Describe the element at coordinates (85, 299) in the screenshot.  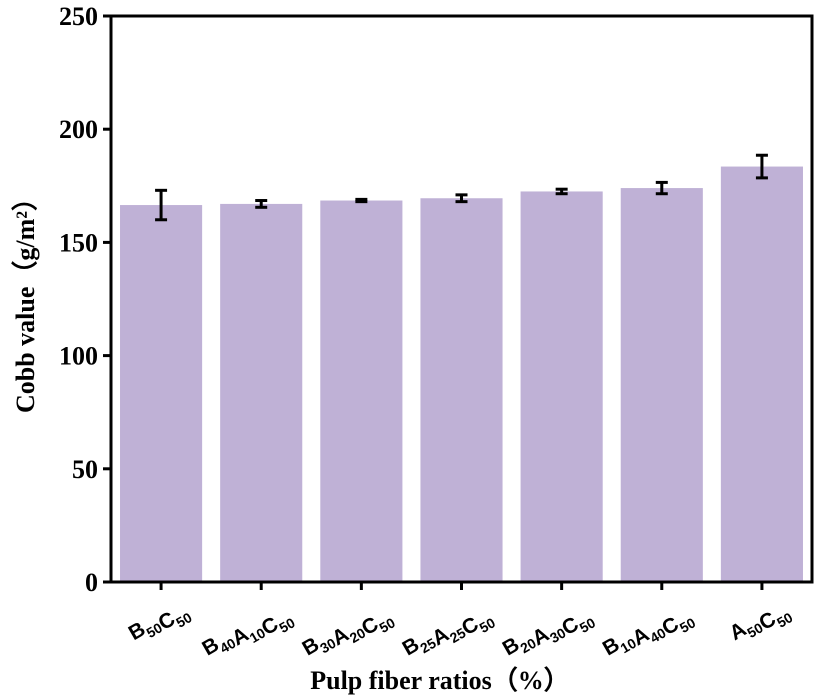
I see `y-axis: 0 50 100 150 200 250` at that location.